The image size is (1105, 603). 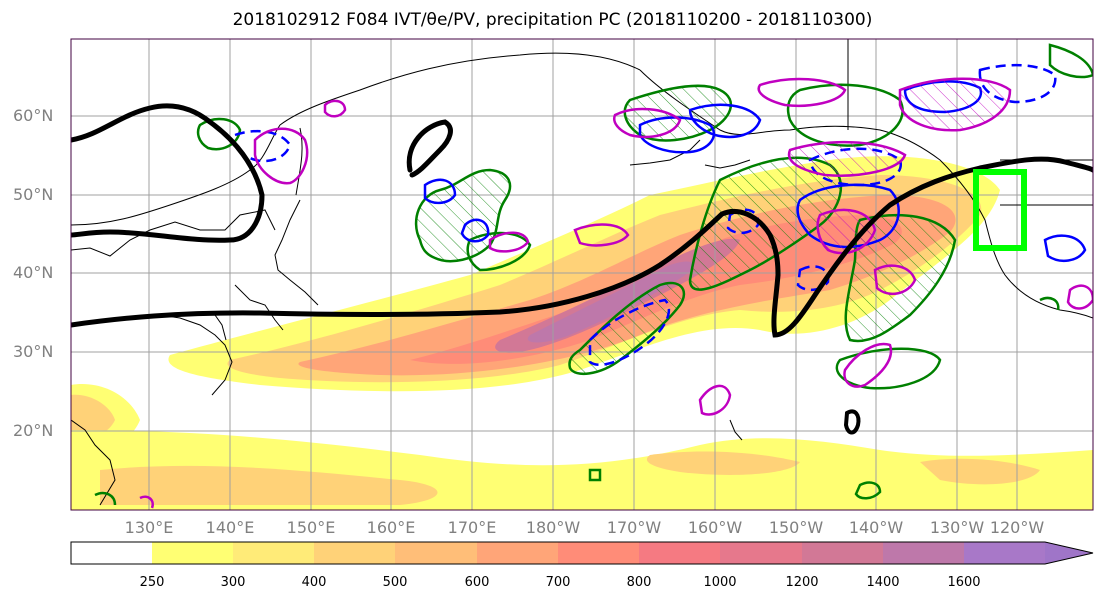 I want to click on lon-label-160e: 160°E, so click(x=391, y=527).